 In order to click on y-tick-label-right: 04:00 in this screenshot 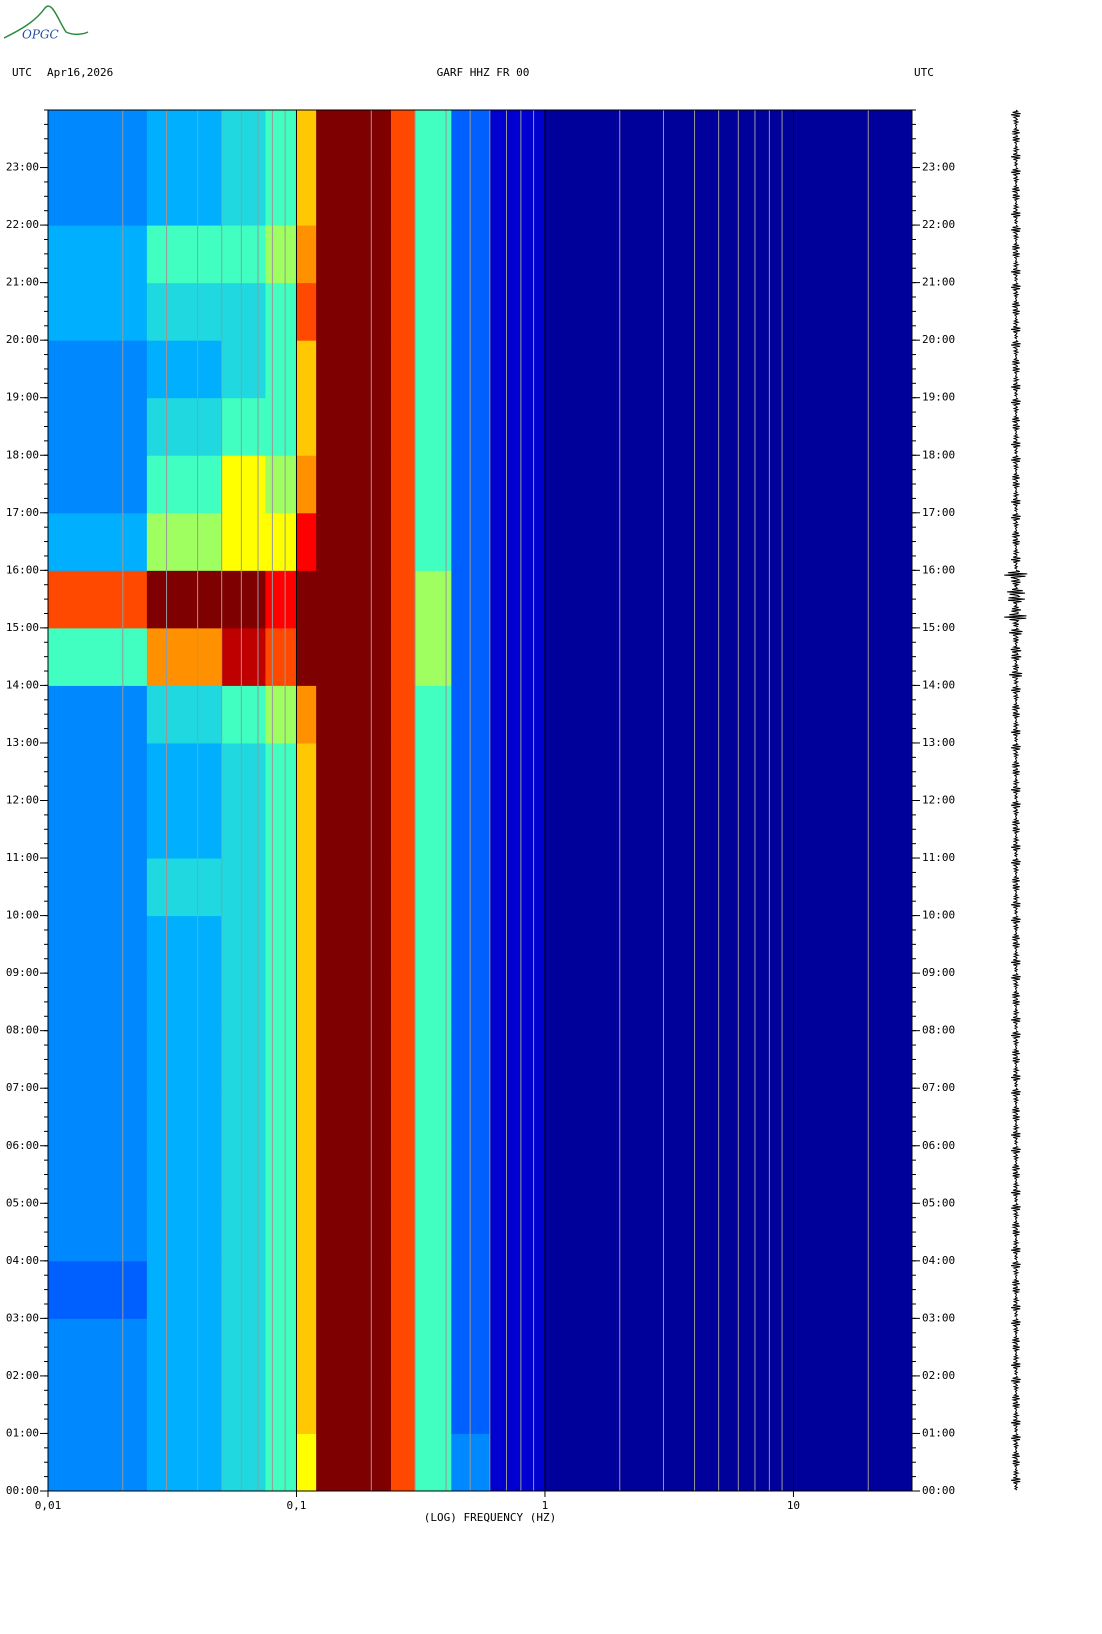, I will do `click(938, 1260)`.